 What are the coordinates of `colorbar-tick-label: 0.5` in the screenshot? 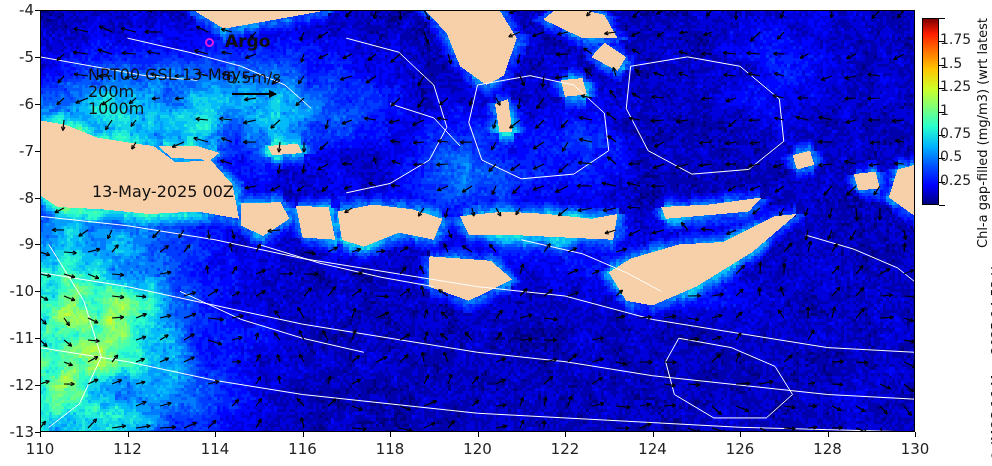 It's located at (951, 157).